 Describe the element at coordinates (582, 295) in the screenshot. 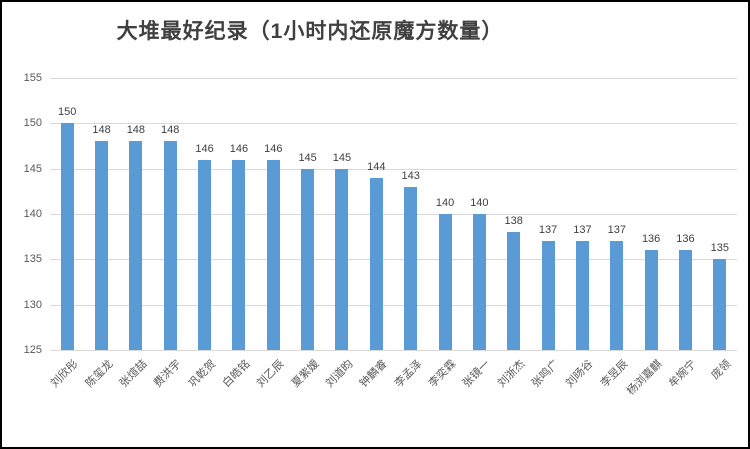

I see `bar-刘旸谷` at that location.